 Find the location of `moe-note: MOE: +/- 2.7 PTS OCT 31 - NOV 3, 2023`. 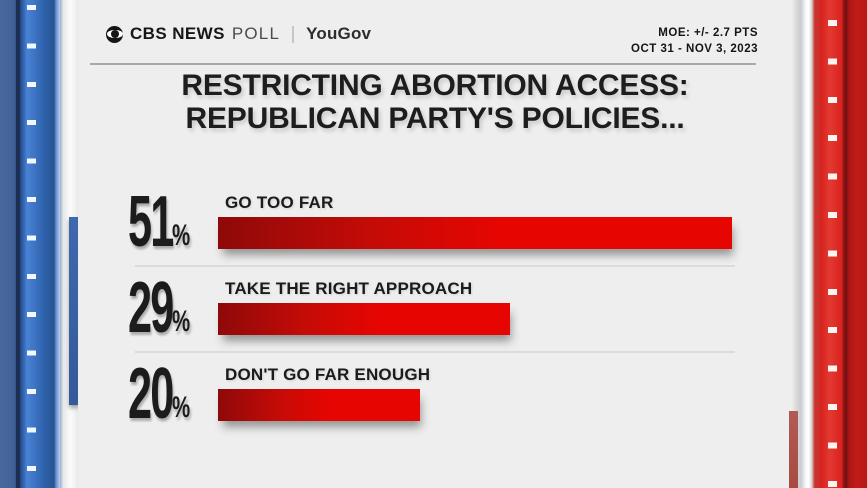

moe-note: MOE: +/- 2.7 PTS OCT 31 - NOV 3, 2023 is located at coordinates (694, 41).